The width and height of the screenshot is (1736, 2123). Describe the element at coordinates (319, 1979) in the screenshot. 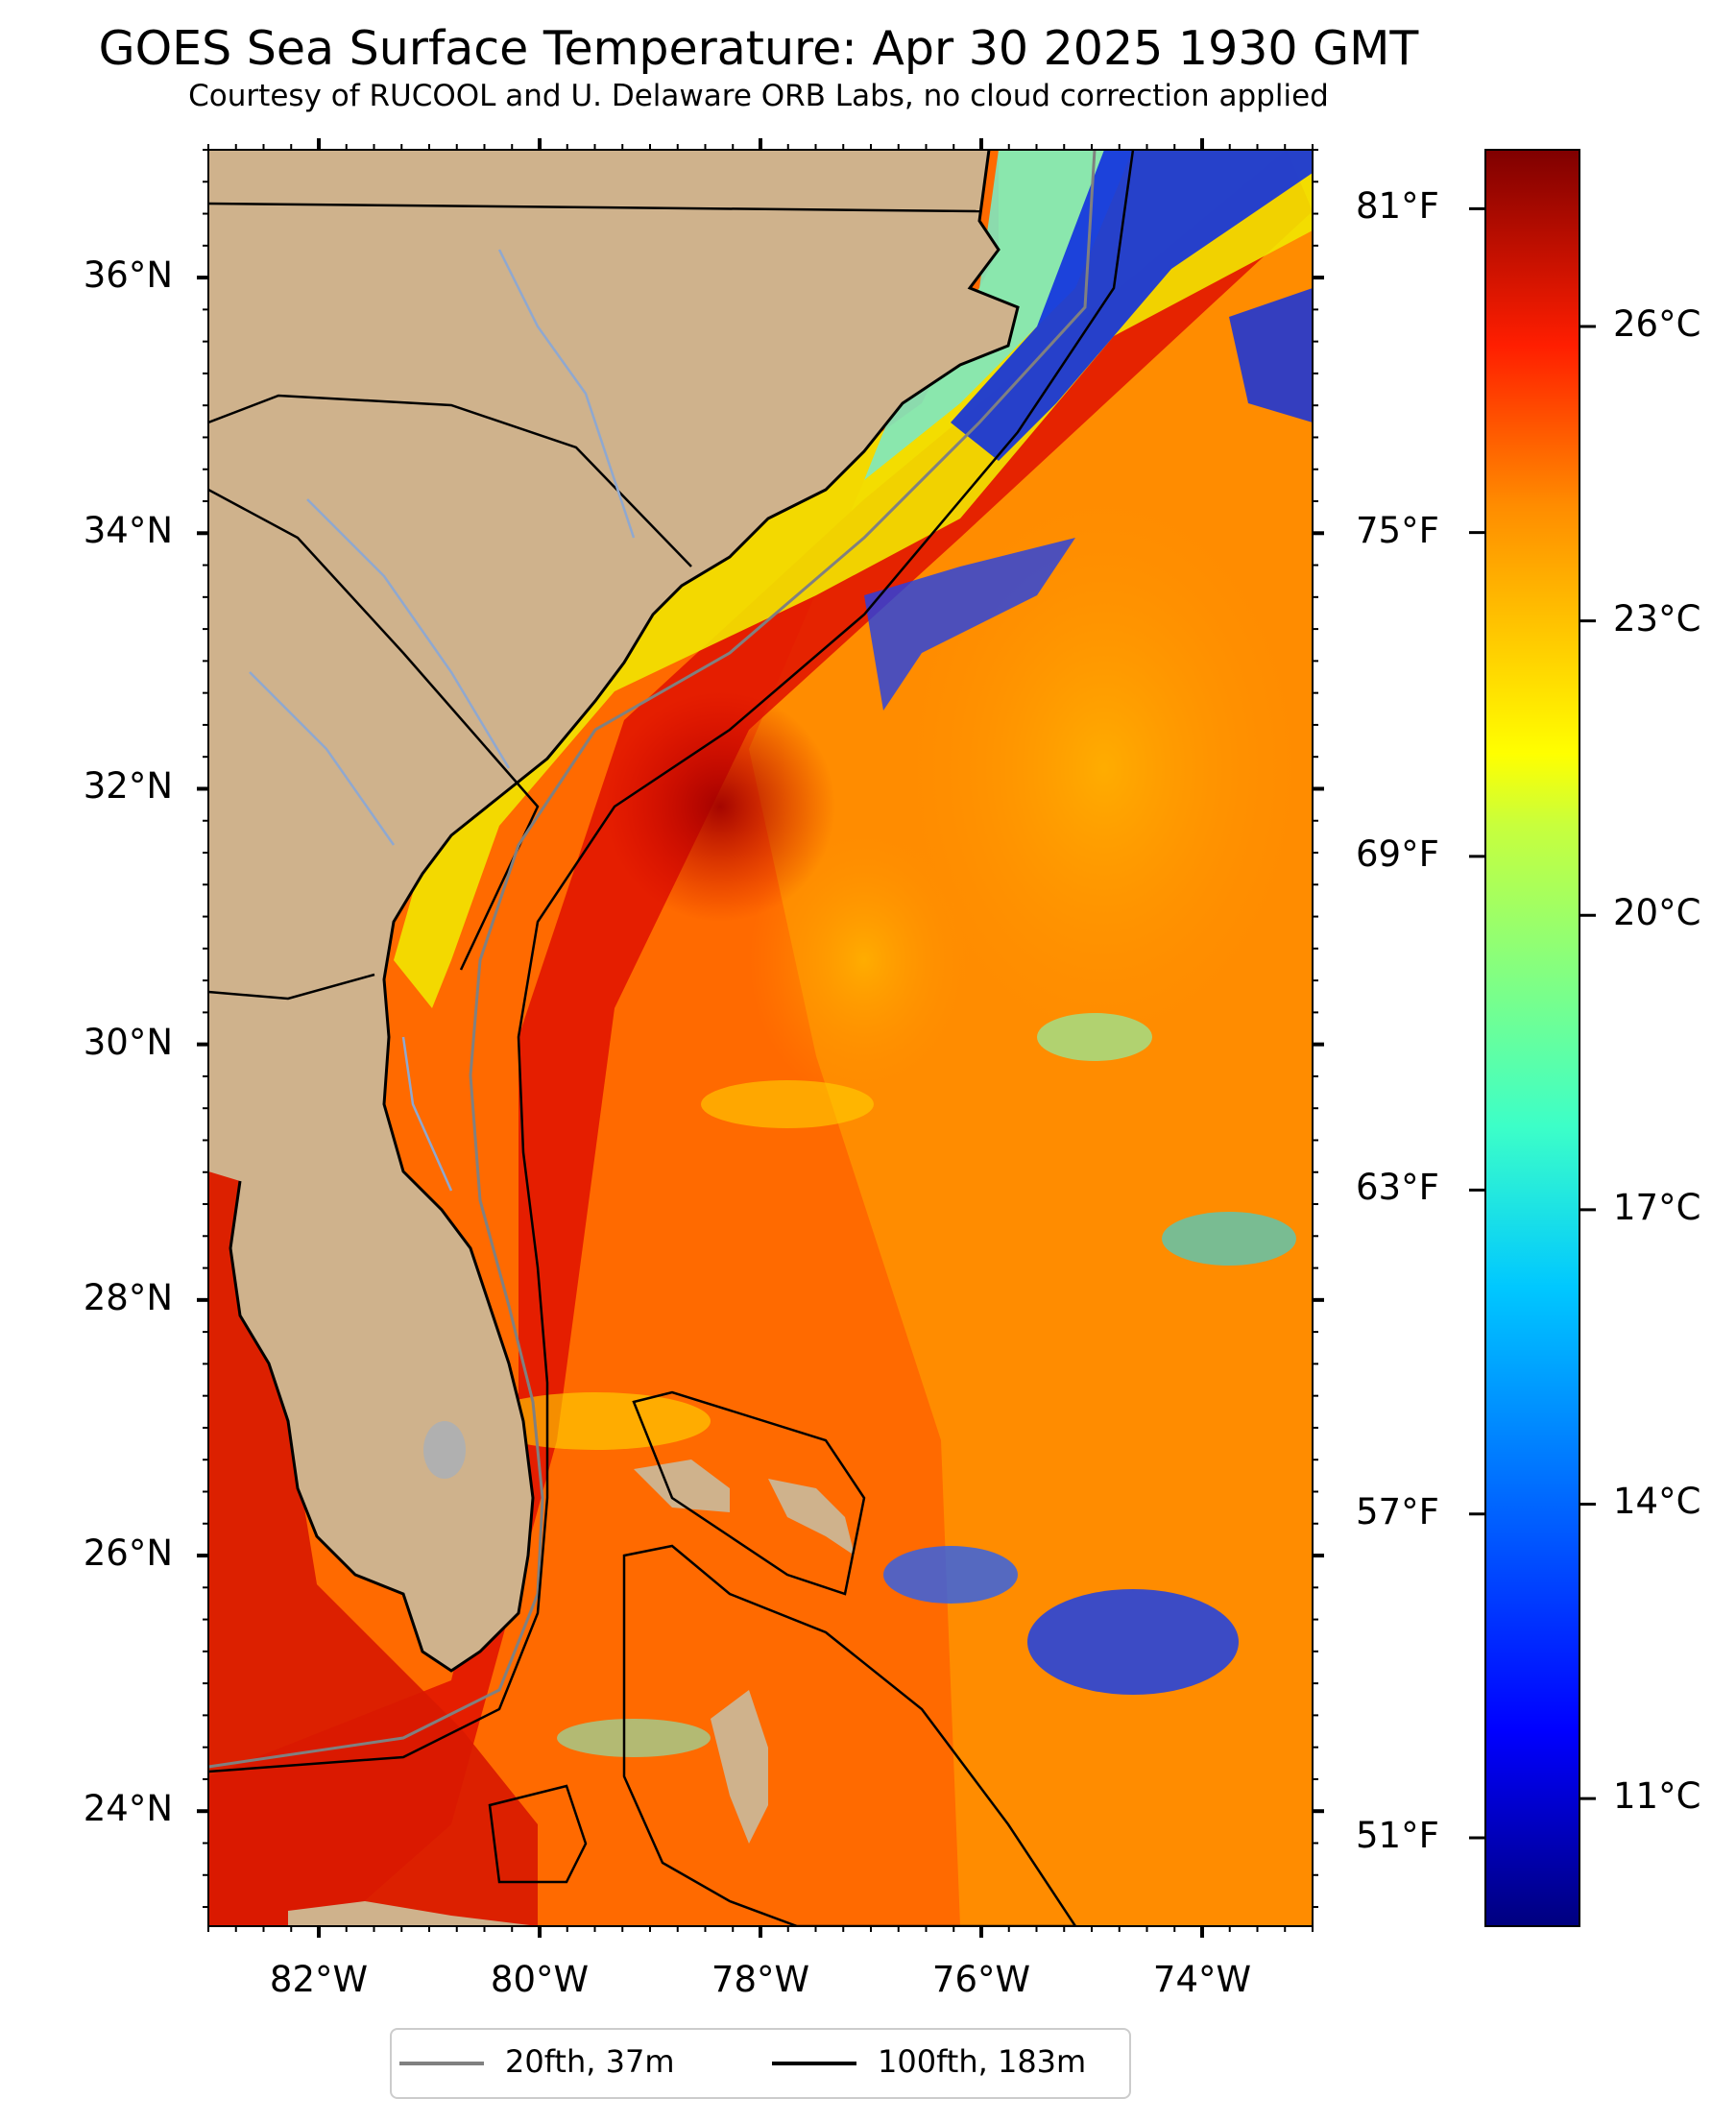

I see `lon-tick-label: 82°W` at that location.